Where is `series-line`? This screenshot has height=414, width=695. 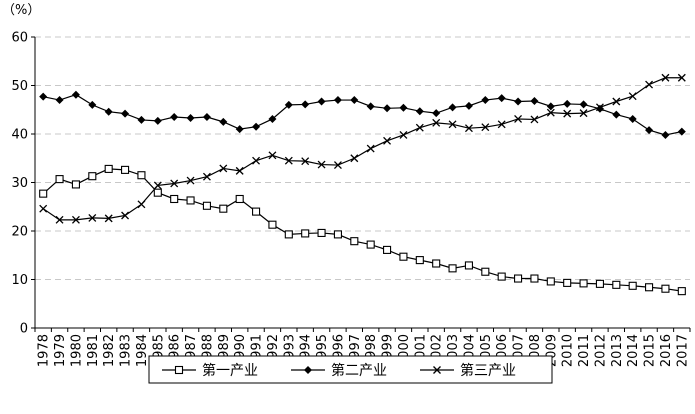 series-line is located at coordinates (362, 115).